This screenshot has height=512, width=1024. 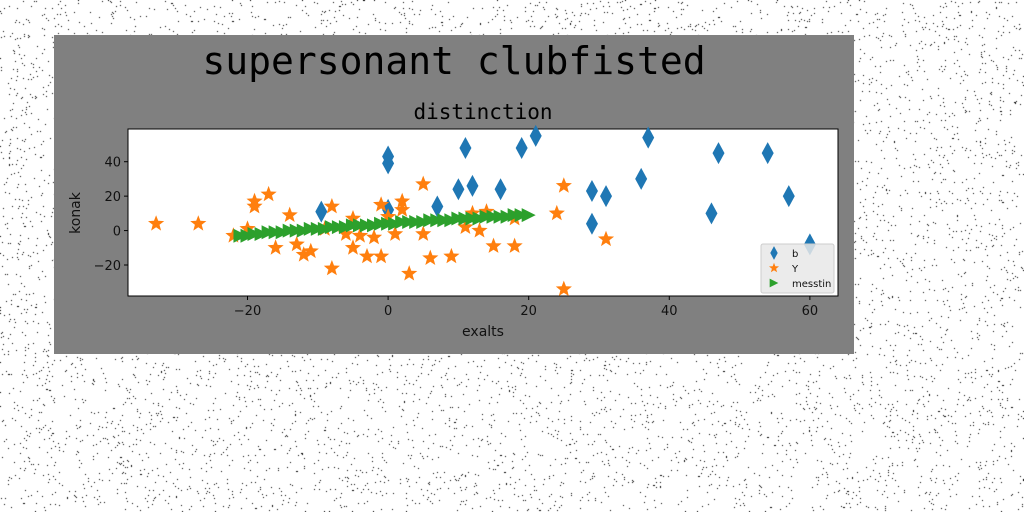 I want to click on legend-marker-b, so click(x=774, y=253).